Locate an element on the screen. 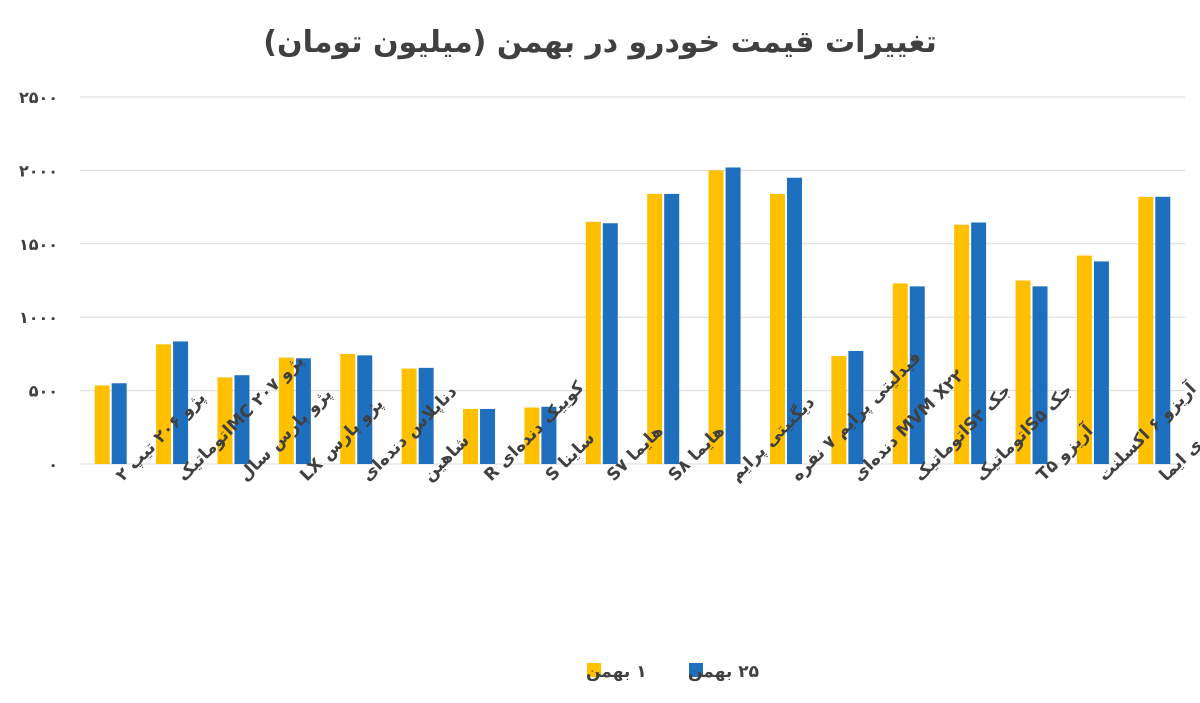 The width and height of the screenshot is (1200, 703). x-tick-label: MVM X۲۲ دنده‌ای is located at coordinates (909, 426).